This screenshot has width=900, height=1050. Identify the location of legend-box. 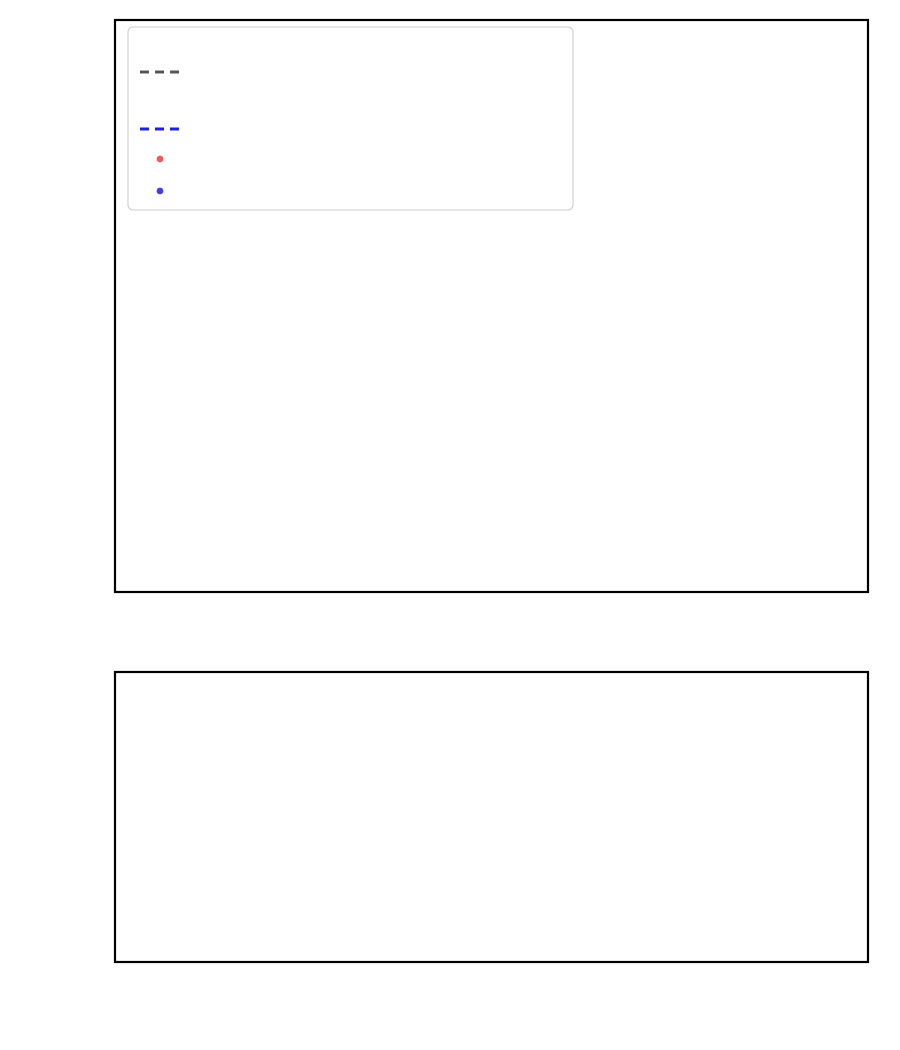
(350, 118).